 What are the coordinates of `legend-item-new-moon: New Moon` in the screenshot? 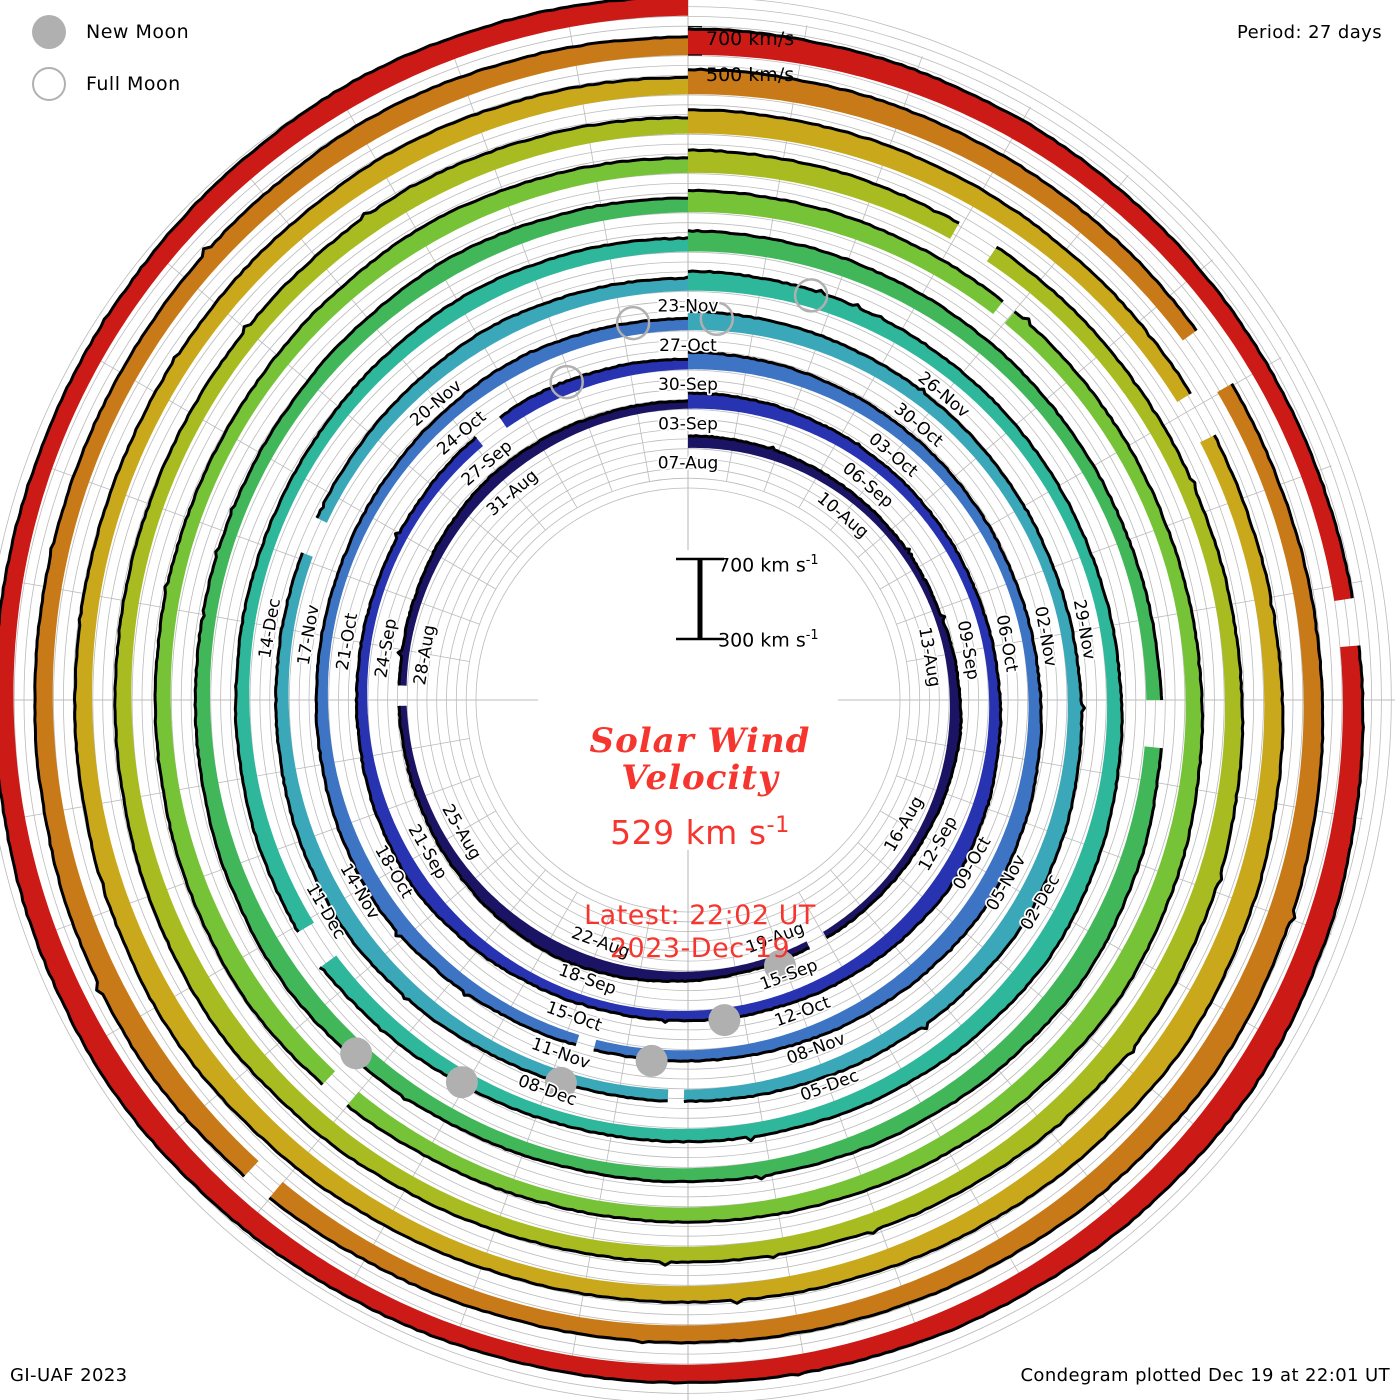 It's located at (162, 32).